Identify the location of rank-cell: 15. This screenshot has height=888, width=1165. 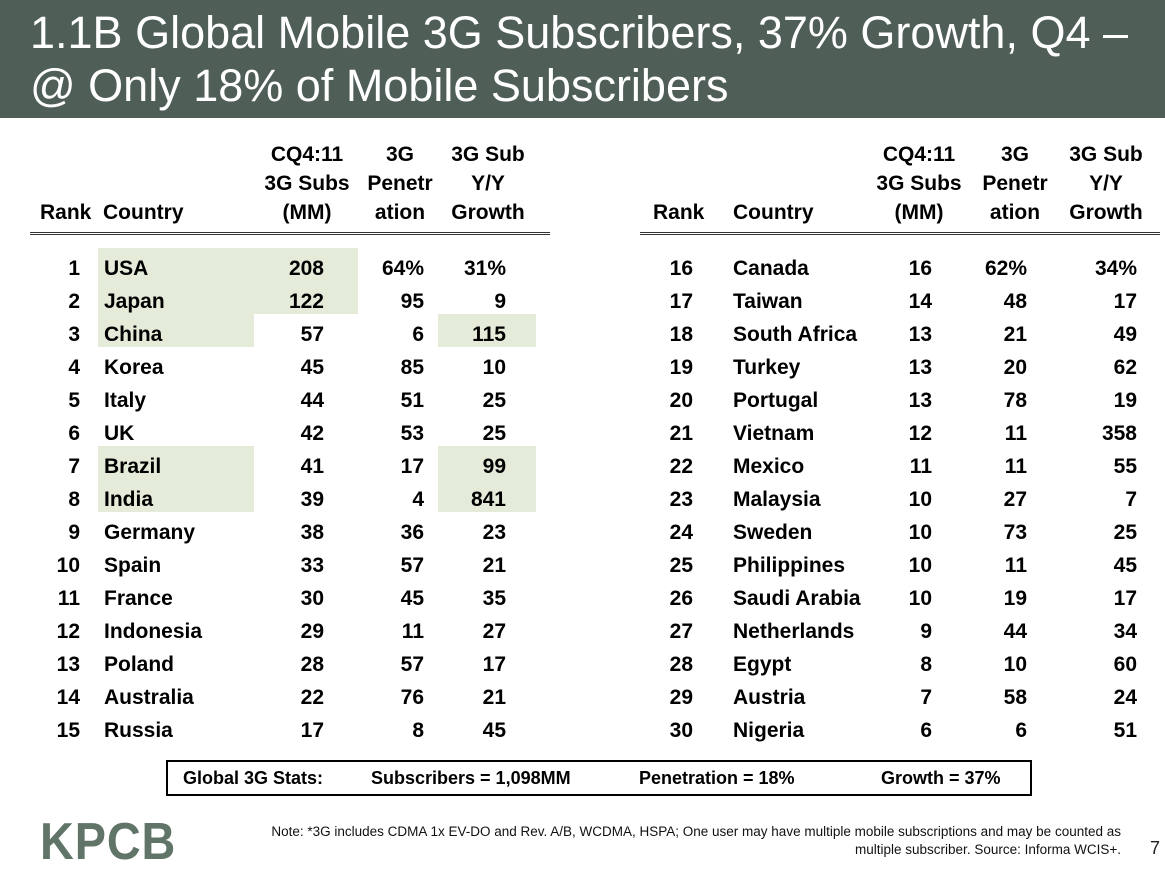
(68, 730).